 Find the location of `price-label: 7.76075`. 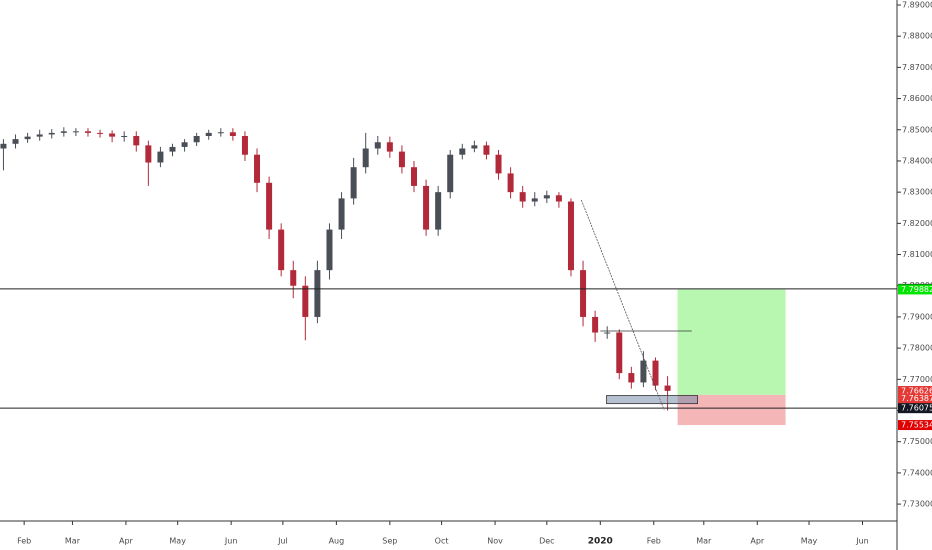

price-label: 7.76075 is located at coordinates (916, 408).